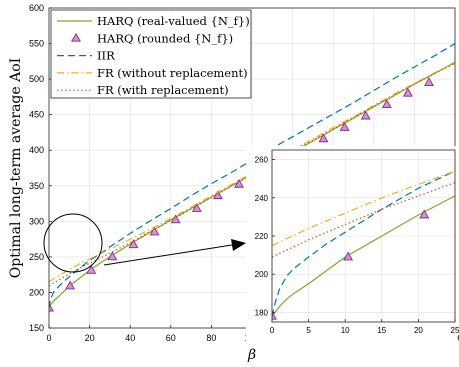  What do you see at coordinates (36, 292) in the screenshot?
I see `main-y-tick-label-200: 200` at bounding box center [36, 292].